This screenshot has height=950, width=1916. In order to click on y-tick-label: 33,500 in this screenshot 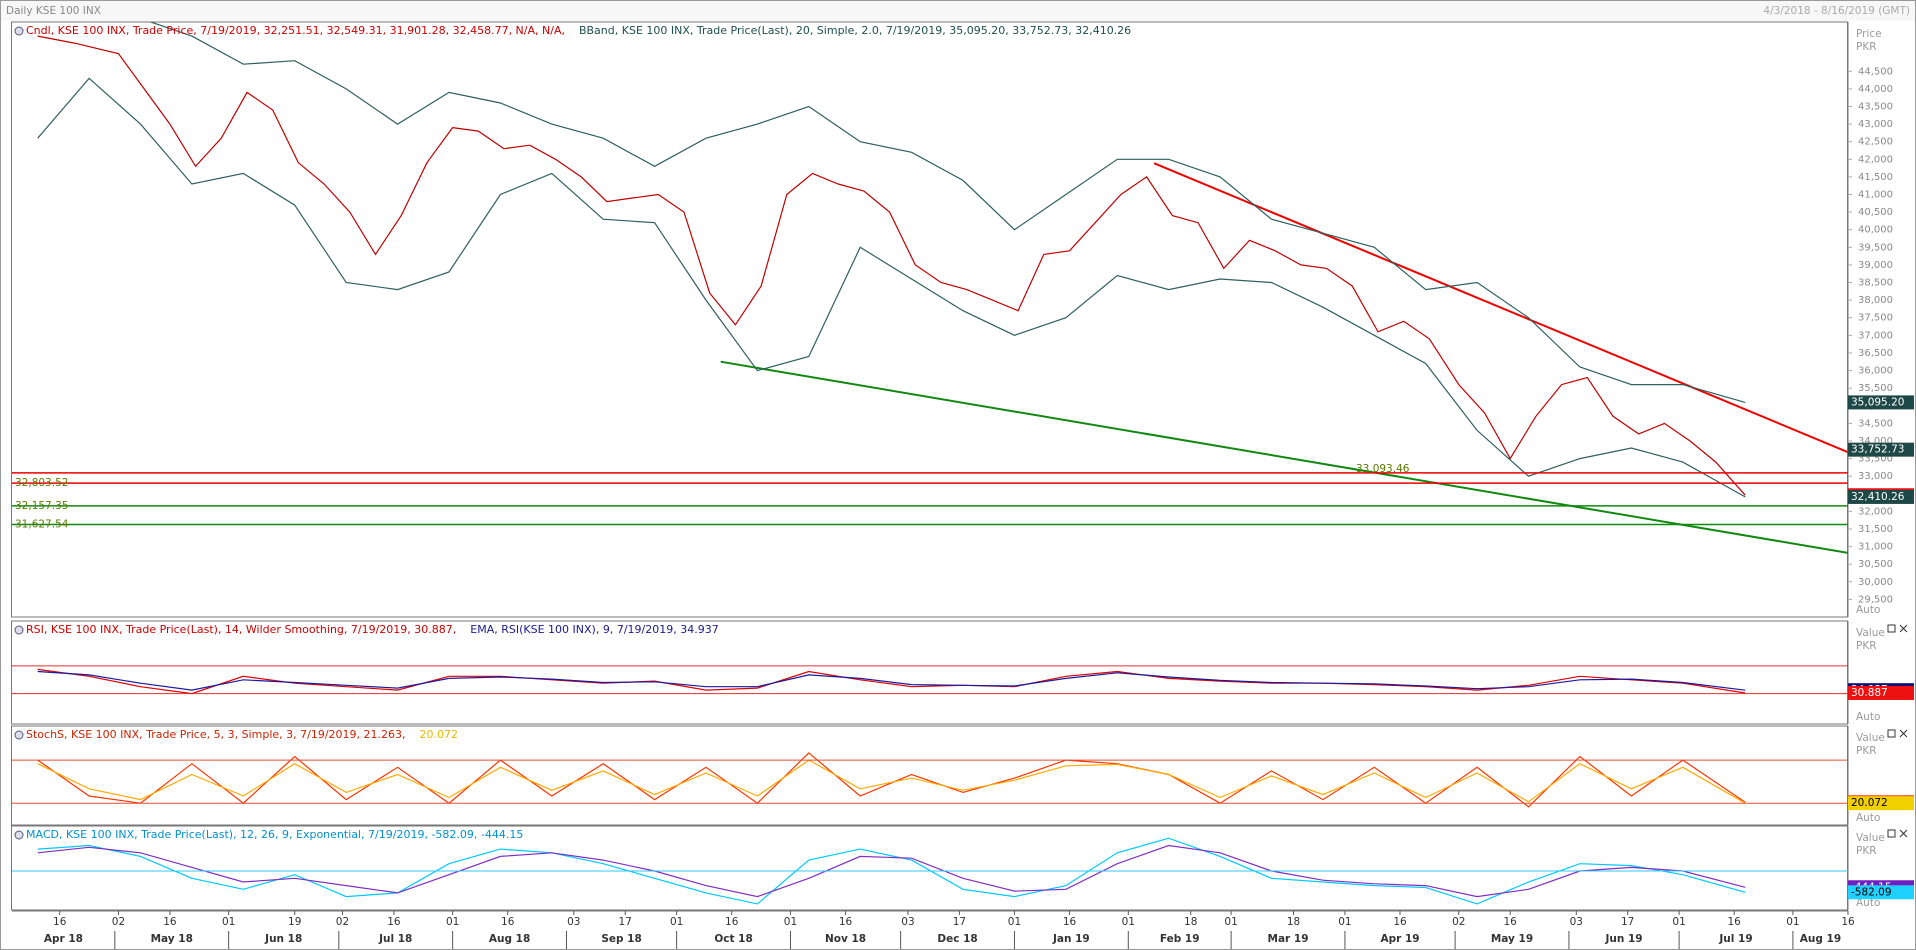, I will do `click(1875, 459)`.